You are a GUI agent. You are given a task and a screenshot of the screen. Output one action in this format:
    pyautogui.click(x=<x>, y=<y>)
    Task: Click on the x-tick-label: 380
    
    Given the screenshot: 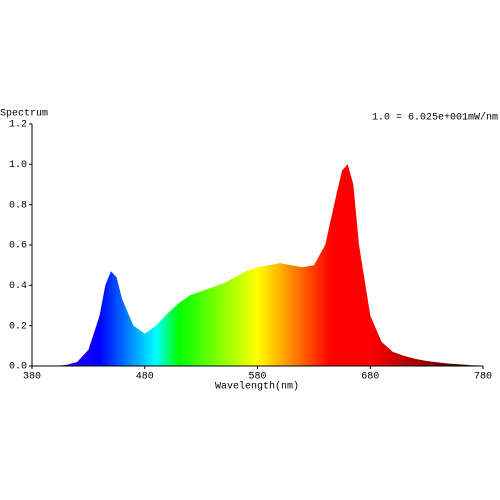 What is the action you would take?
    pyautogui.click(x=32, y=377)
    